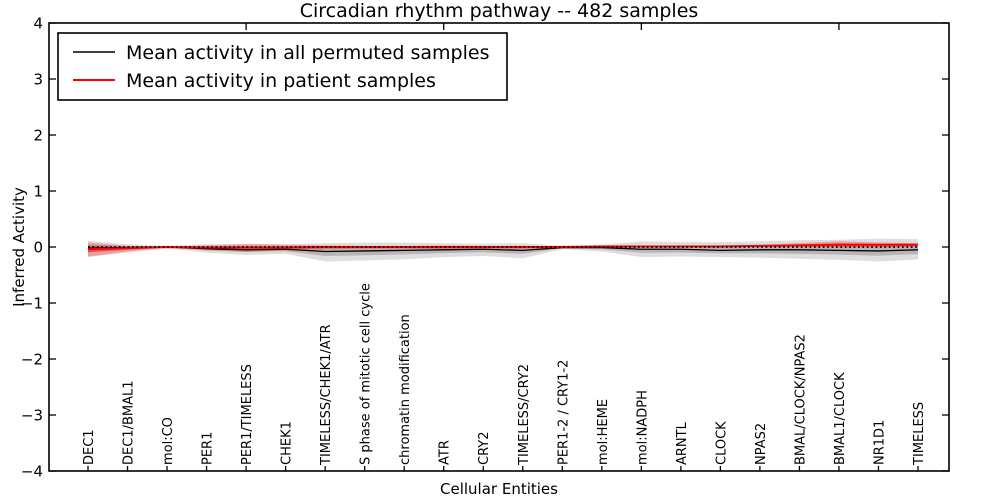 The width and height of the screenshot is (1000, 504). What do you see at coordinates (524, 415) in the screenshot?
I see `x-tick-label: TIMELESS/CRY2` at bounding box center [524, 415].